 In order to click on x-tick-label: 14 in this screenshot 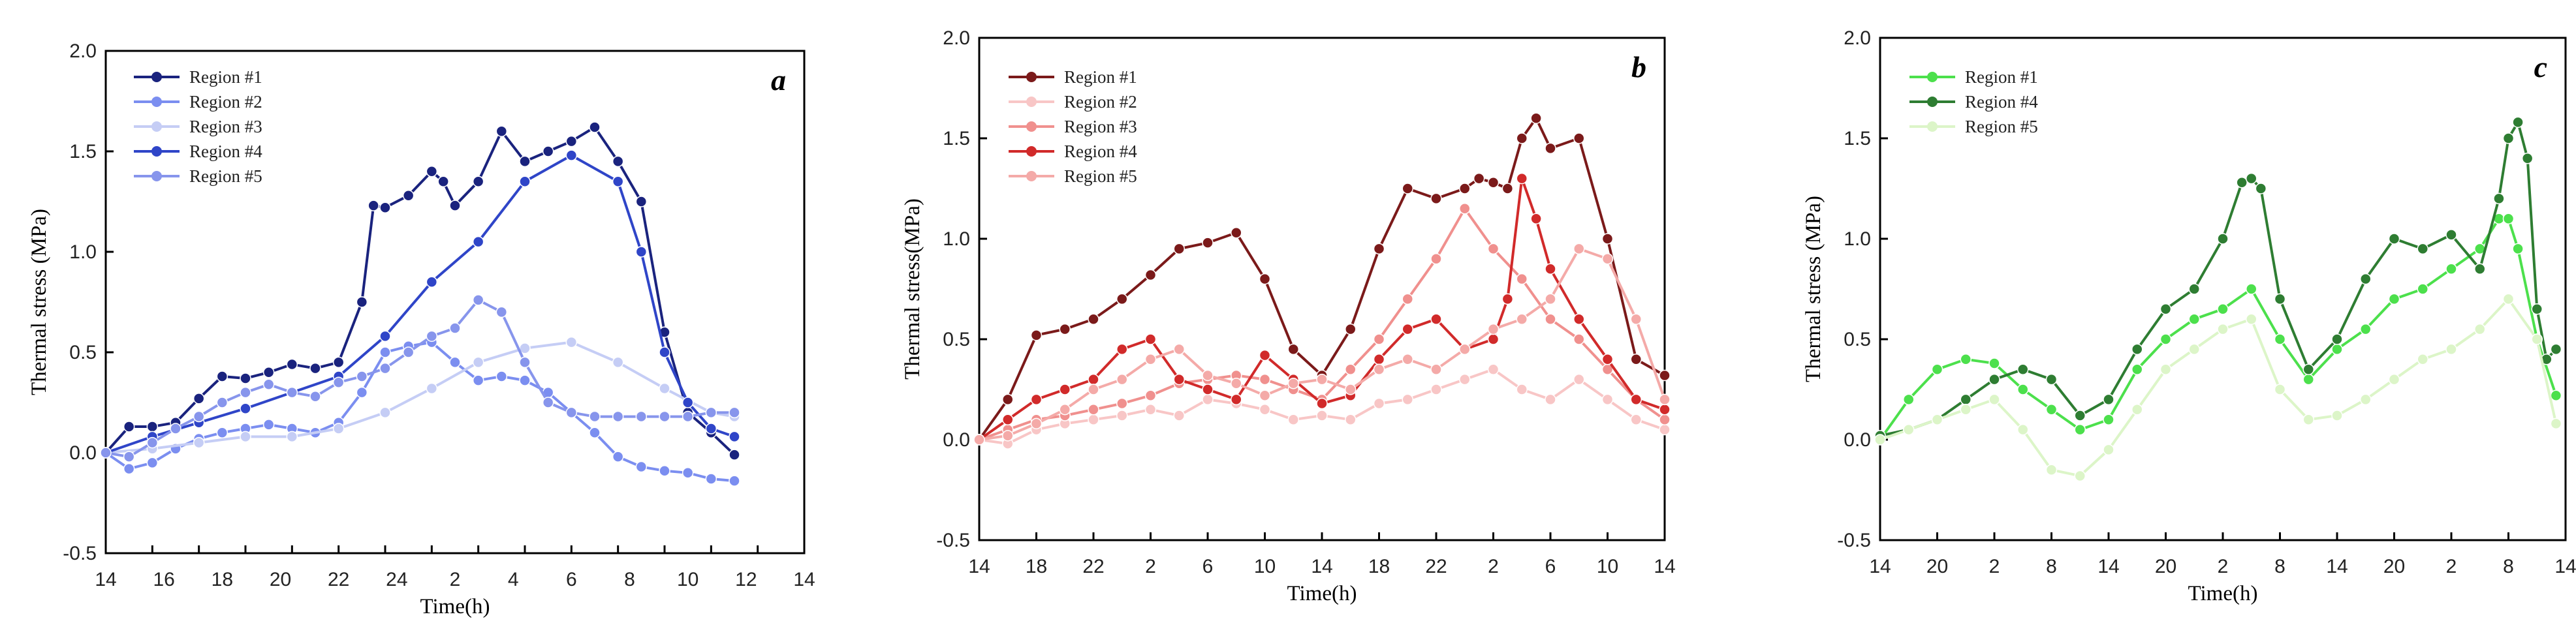, I will do `click(1321, 566)`.